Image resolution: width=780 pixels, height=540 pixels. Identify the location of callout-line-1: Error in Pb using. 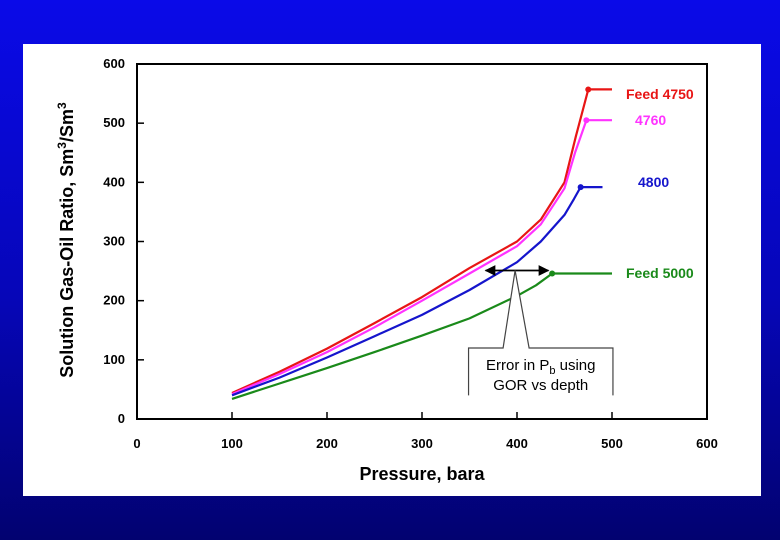
(541, 367).